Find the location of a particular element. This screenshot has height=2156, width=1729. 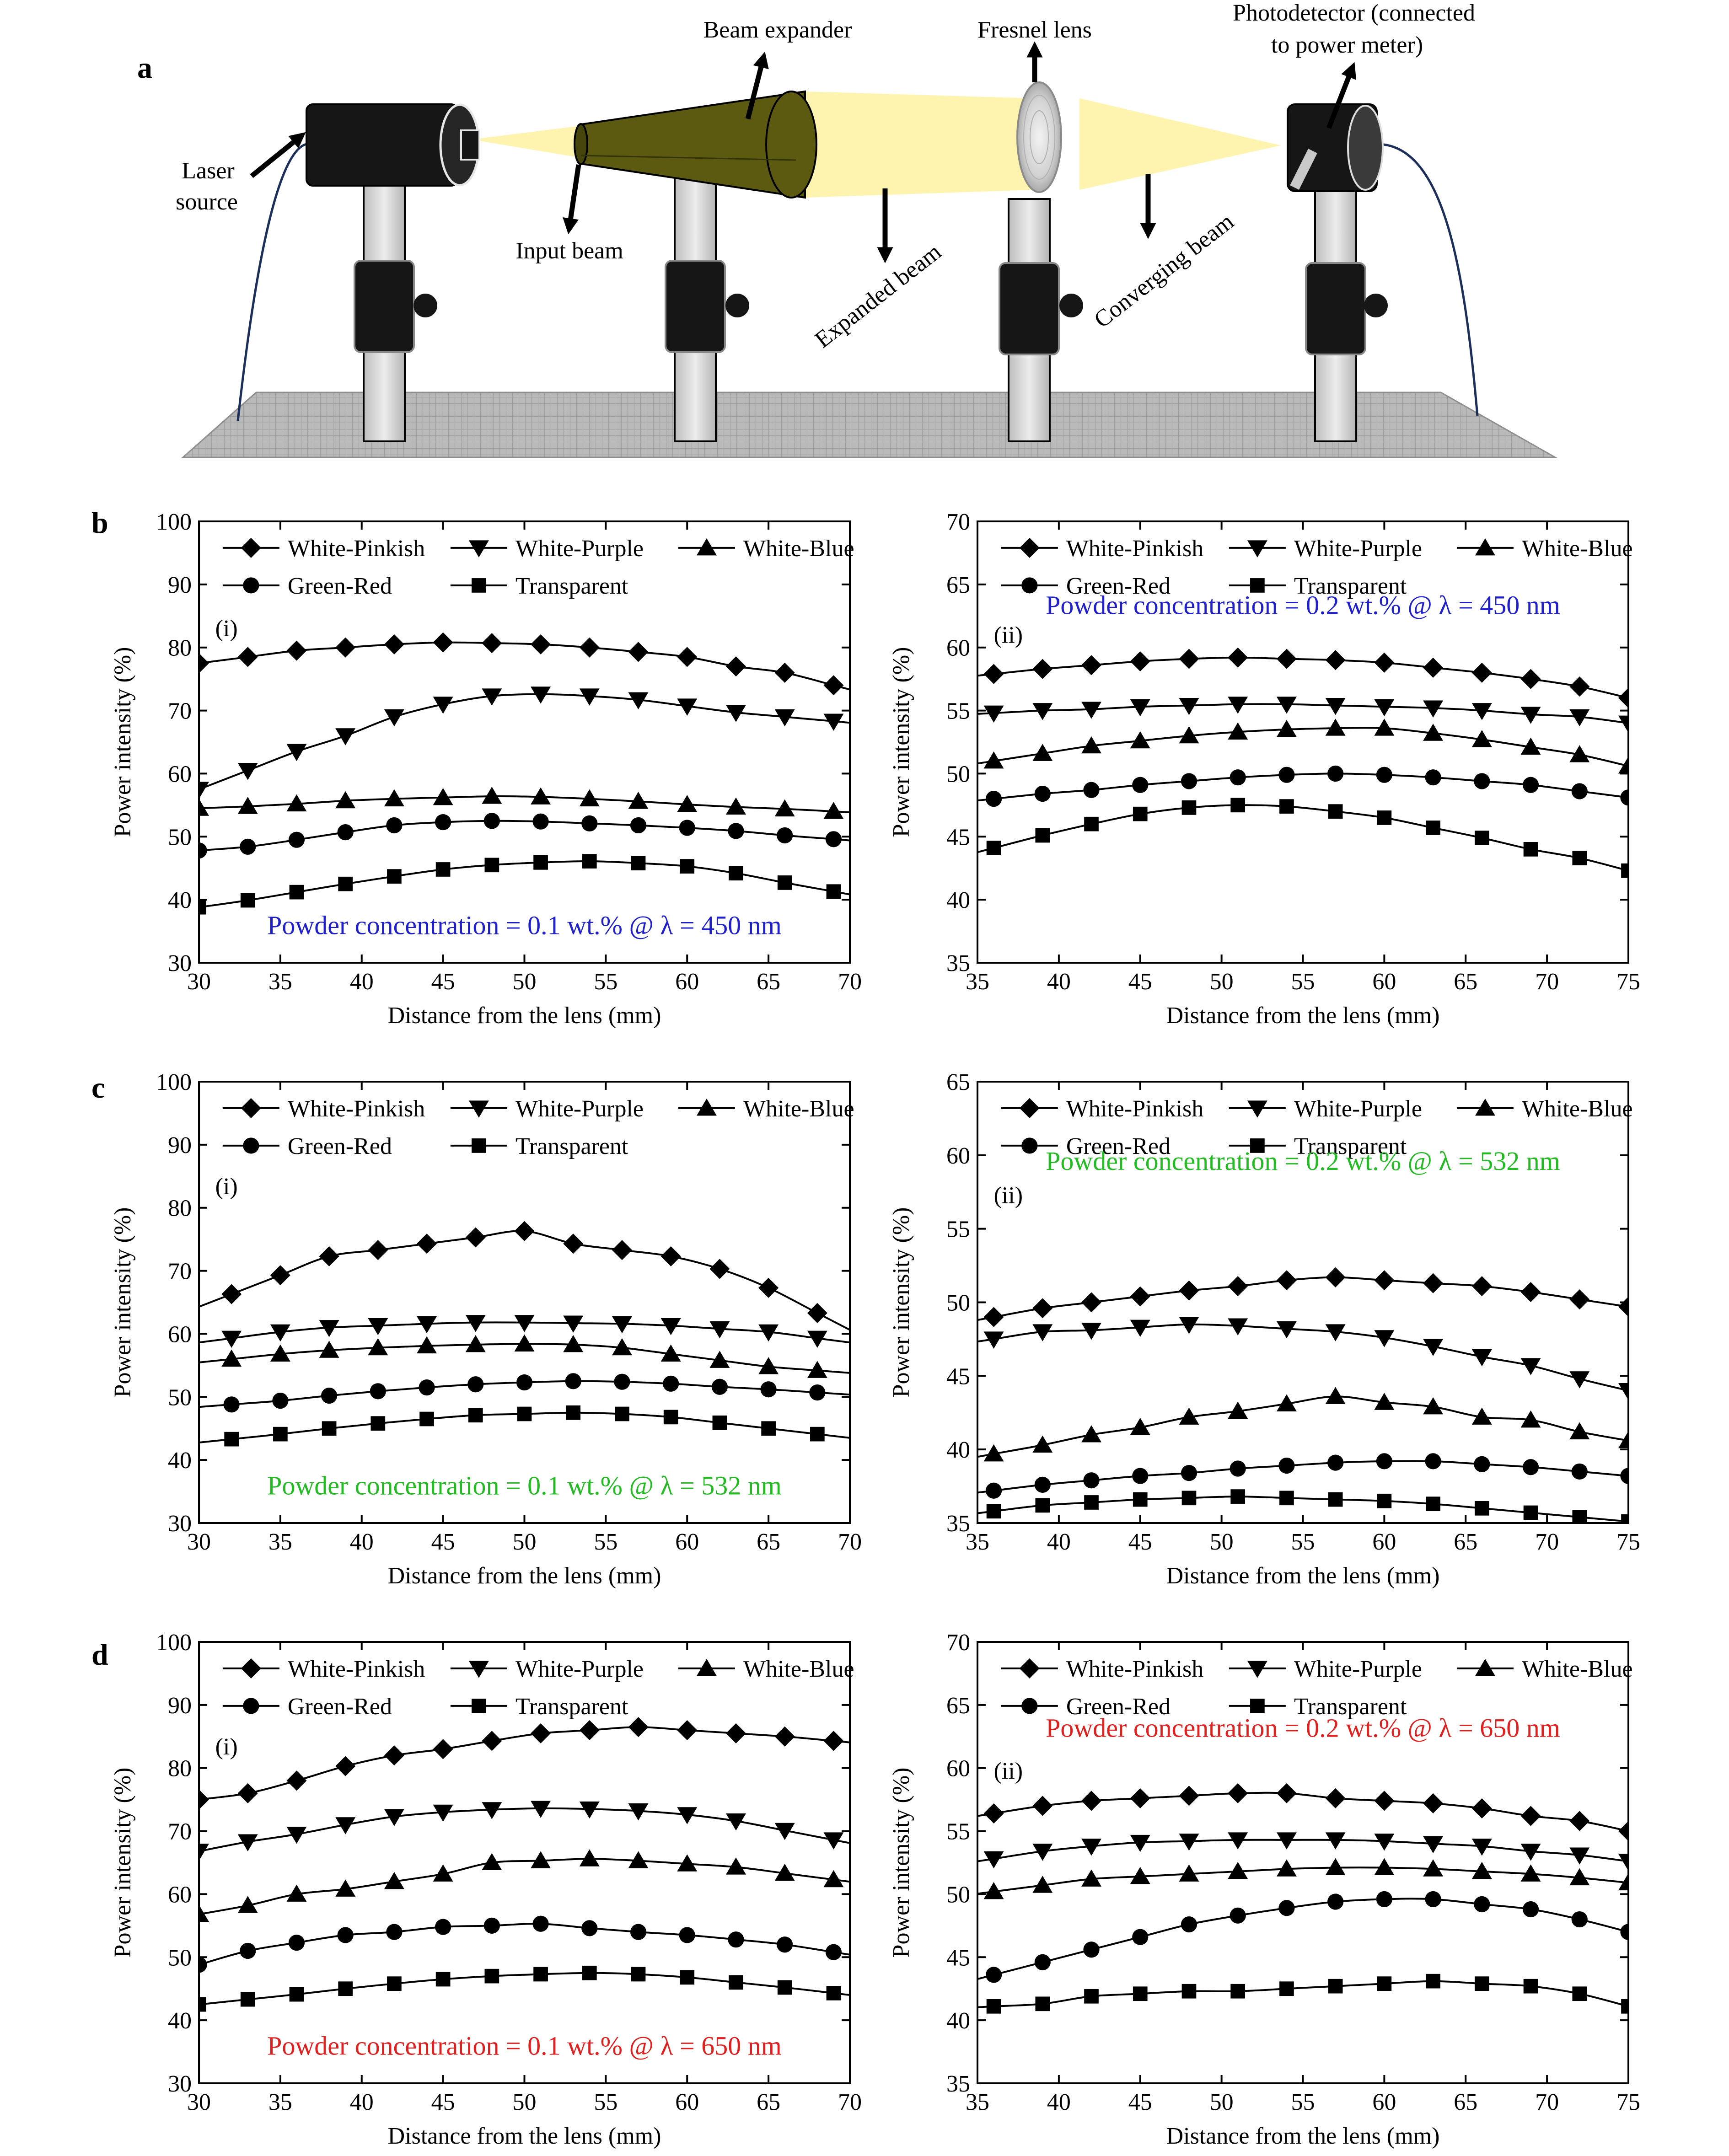

arrow-photodetector is located at coordinates (1341, 96).